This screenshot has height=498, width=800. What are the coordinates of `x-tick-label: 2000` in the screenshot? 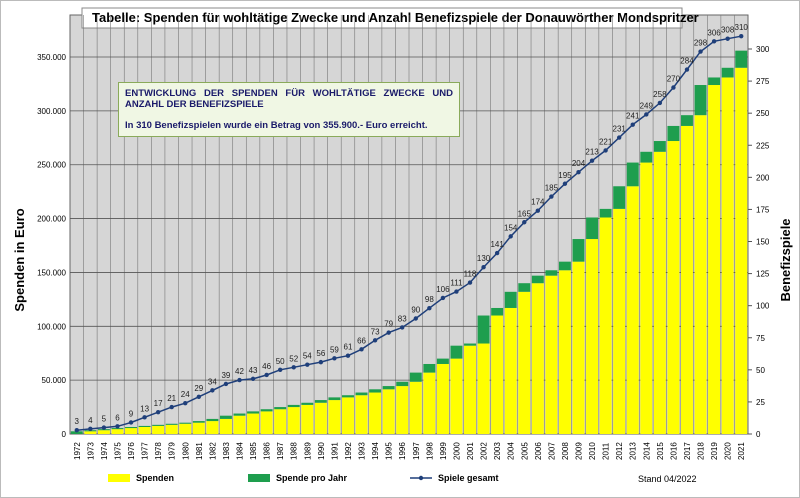 It's located at (456, 451).